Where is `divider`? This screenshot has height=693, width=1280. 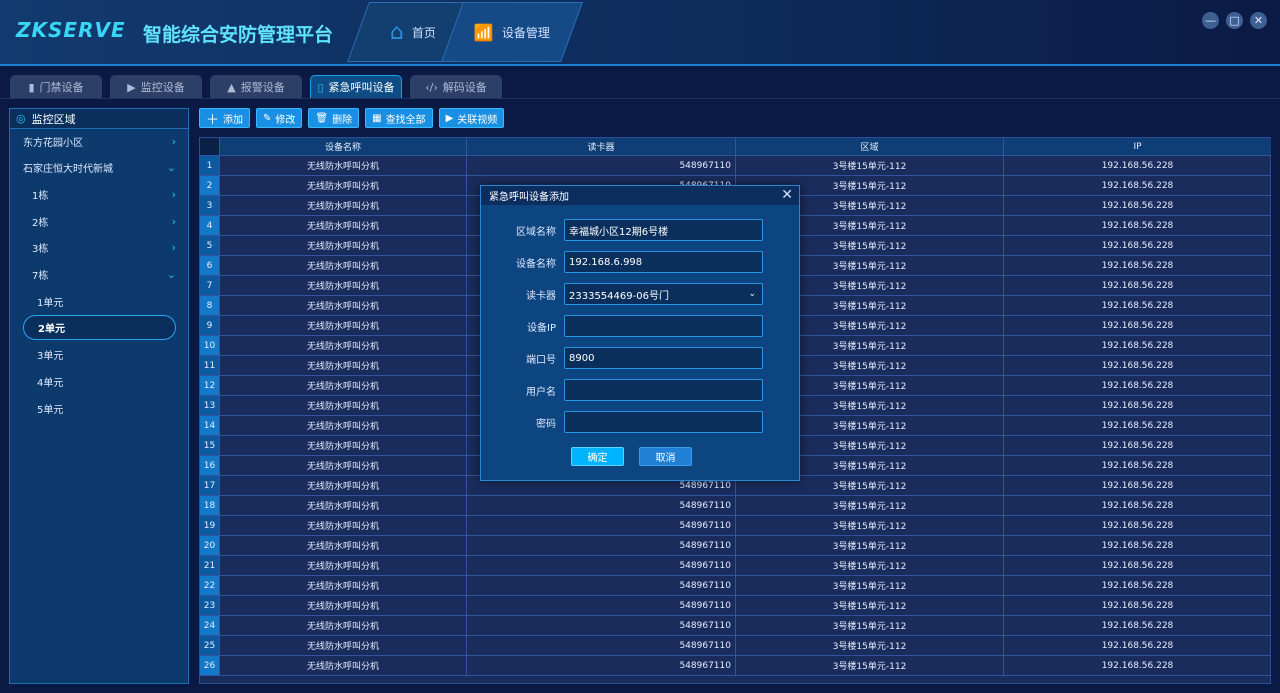 divider is located at coordinates (640, 98).